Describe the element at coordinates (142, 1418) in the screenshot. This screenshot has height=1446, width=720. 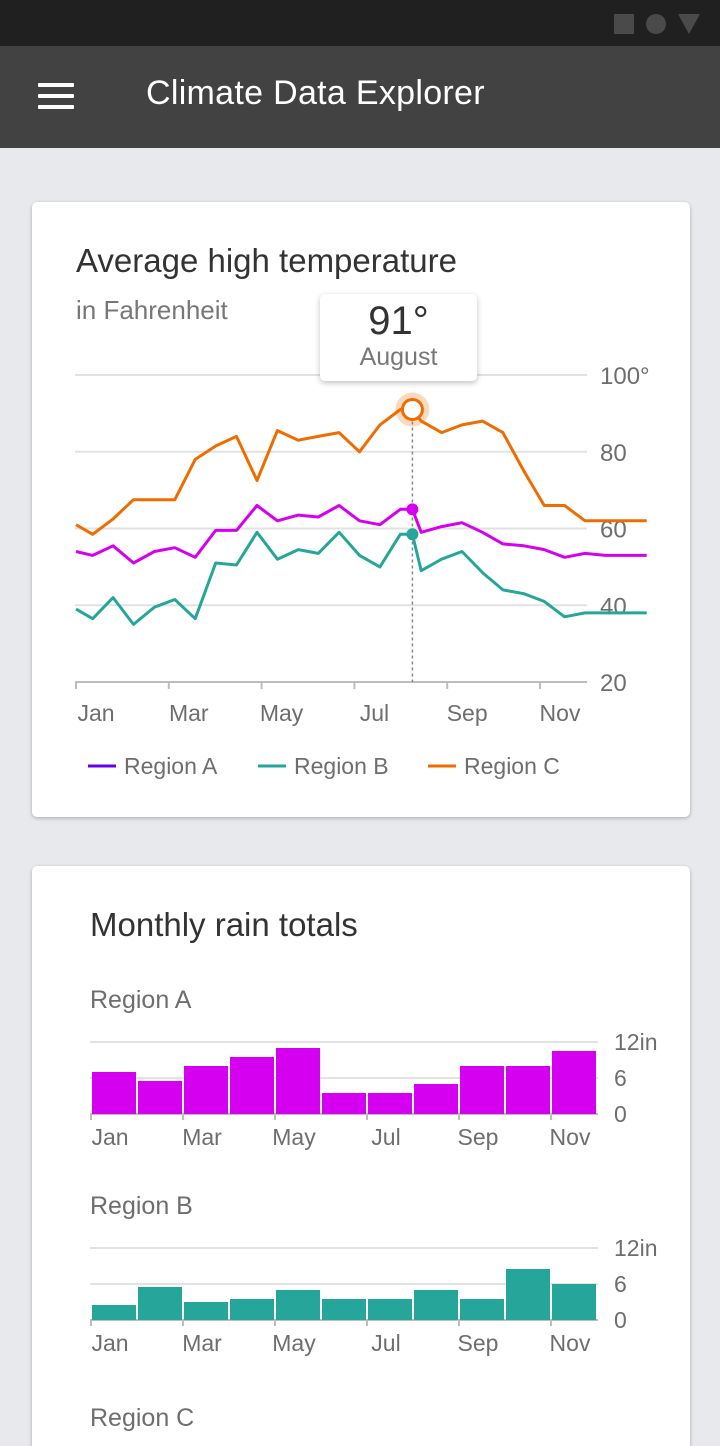
I see `rain-region-c-label: Region C` at that location.